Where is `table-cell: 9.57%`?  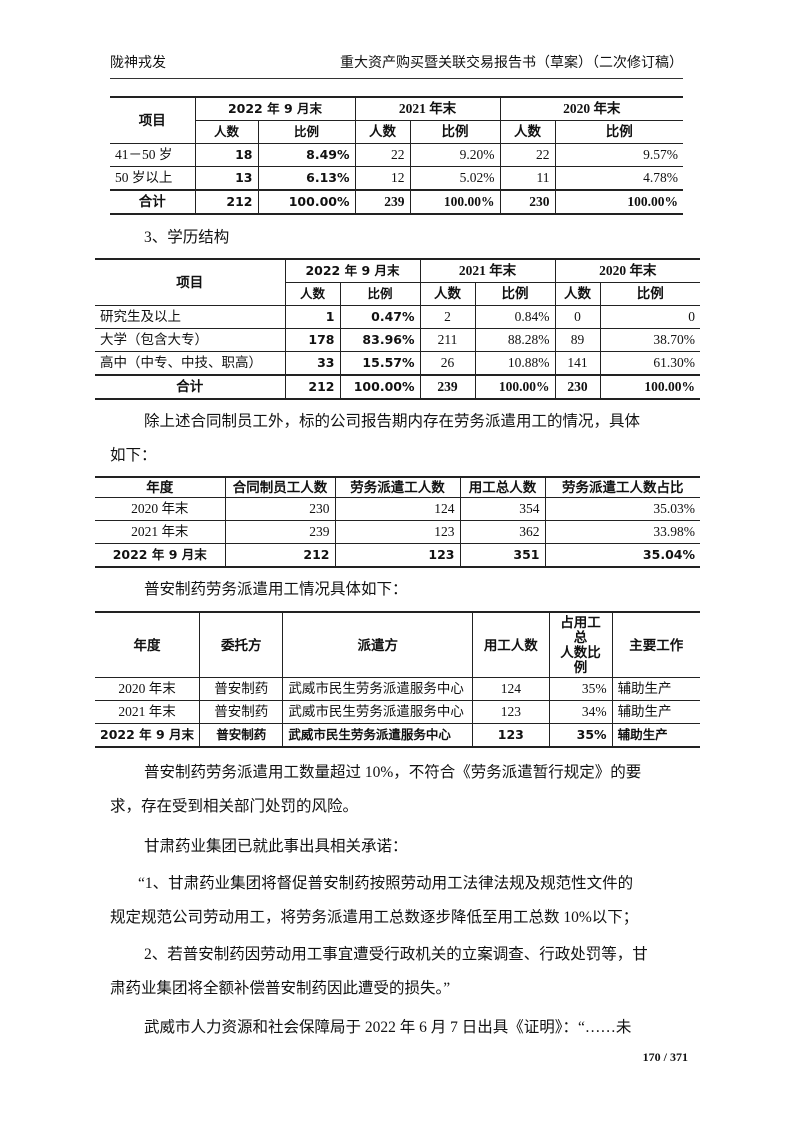
table-cell: 9.57% is located at coordinates (618, 155).